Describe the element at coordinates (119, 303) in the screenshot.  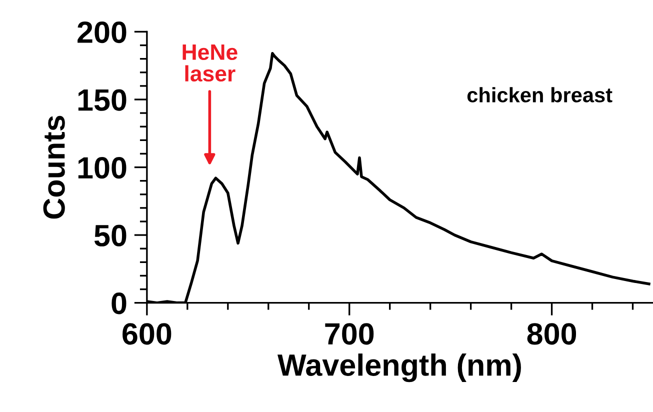
I see `y-tick-label: 0` at that location.